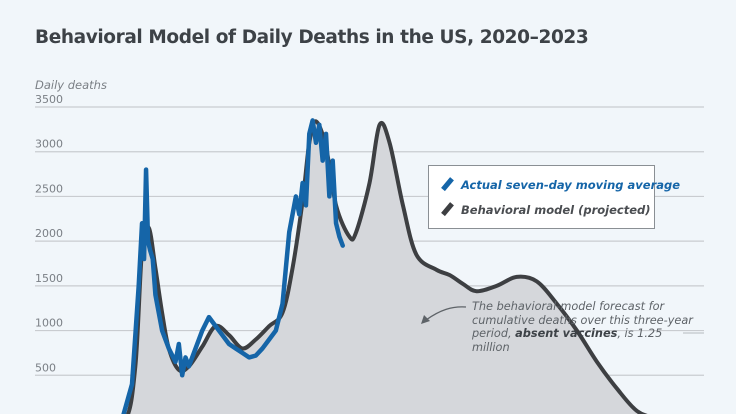 This screenshot has height=414, width=736. I want to click on y-tick-label: 3000, so click(49, 144).